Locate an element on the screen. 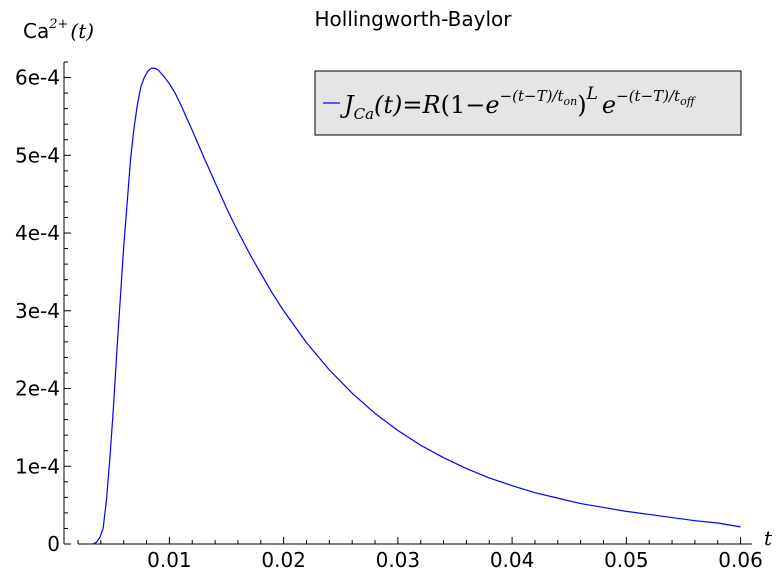  y-ticks: 0 1e-4 2e-4 3e-4 4e-4 5e-4 6e-4 is located at coordinates (43, 308).